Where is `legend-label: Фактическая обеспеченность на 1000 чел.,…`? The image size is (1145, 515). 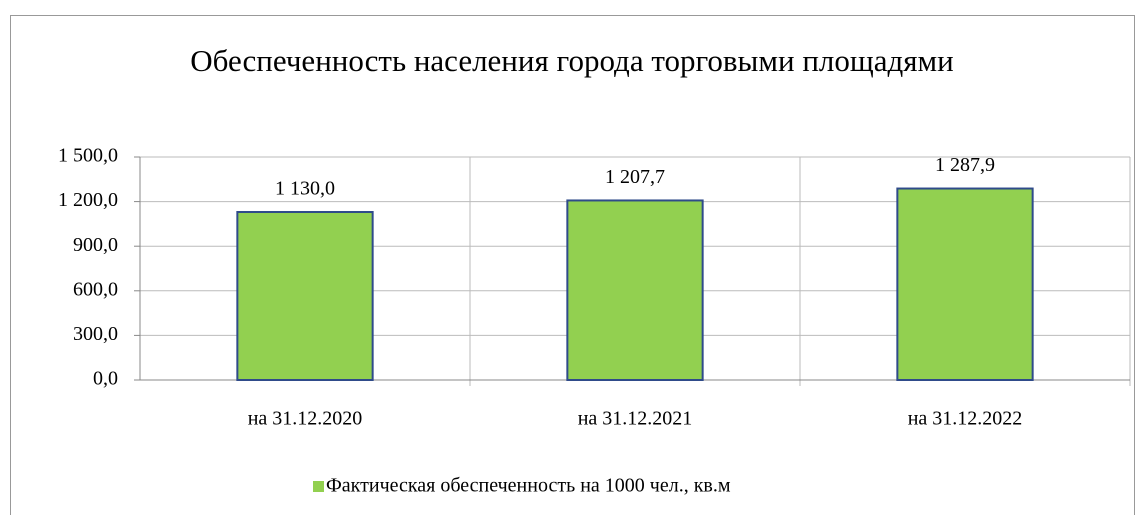
legend-label: Фактическая обеспеченность на 1000 чел.,… is located at coordinates (528, 486).